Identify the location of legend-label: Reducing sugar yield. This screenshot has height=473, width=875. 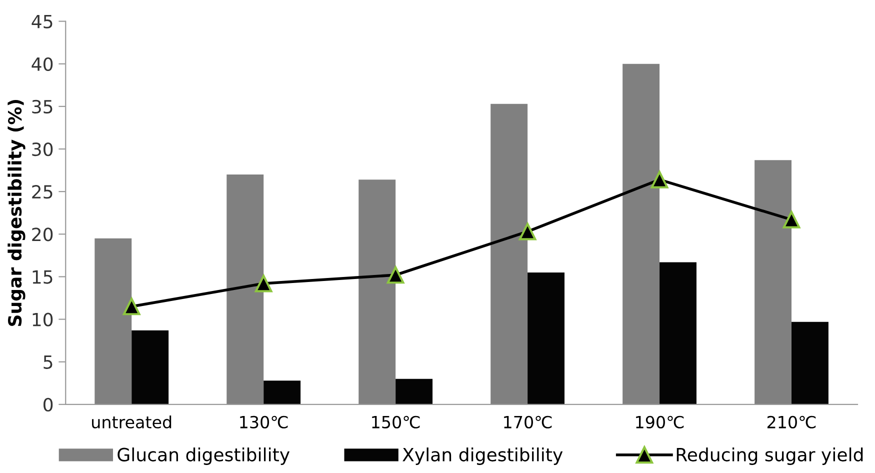
(769, 456).